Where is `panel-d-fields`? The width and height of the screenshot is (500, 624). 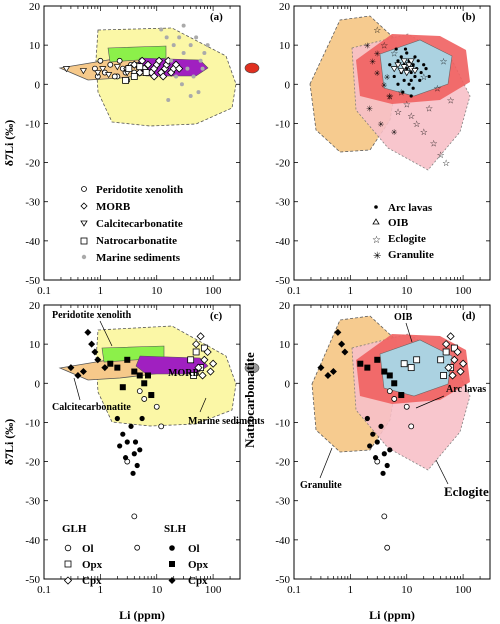 panel-d-fields is located at coordinates (391, 393).